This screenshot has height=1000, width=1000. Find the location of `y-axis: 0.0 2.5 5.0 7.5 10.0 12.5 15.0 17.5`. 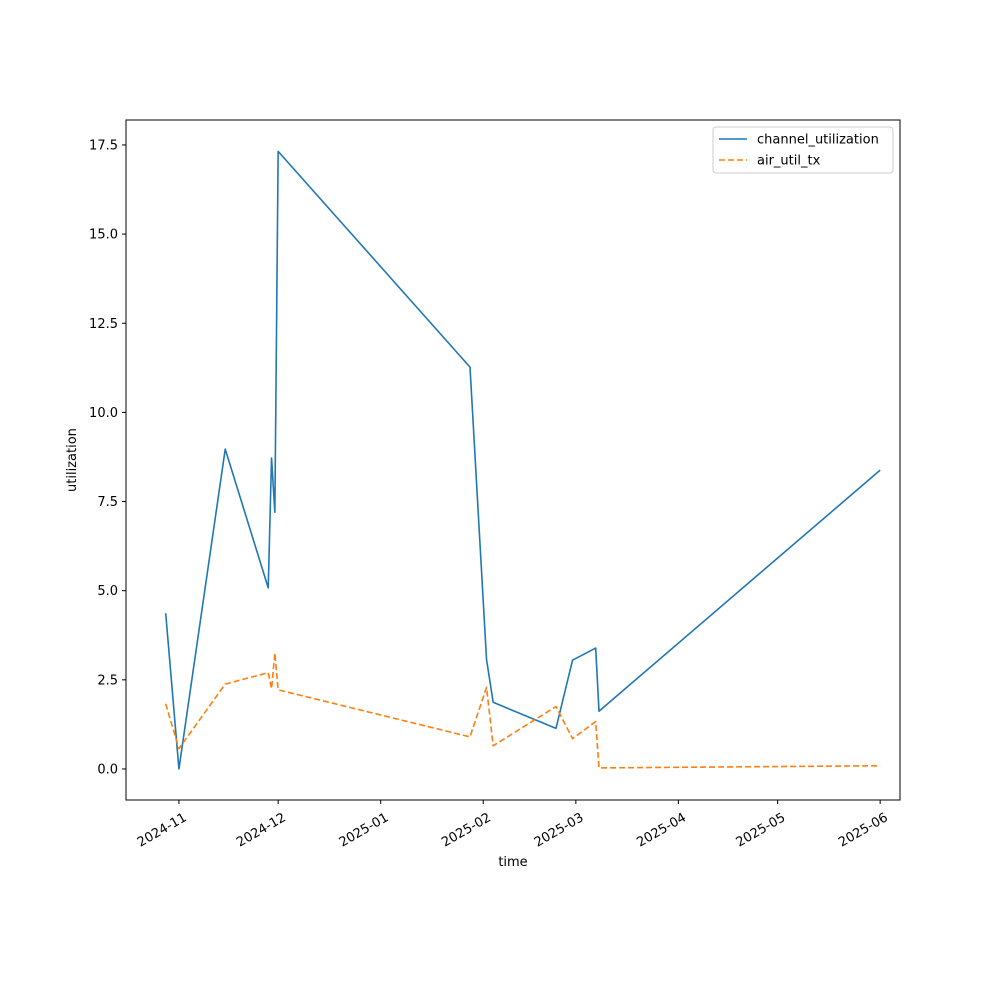

y-axis: 0.0 2.5 5.0 7.5 10.0 12.5 15.0 17.5 is located at coordinates (107, 457).